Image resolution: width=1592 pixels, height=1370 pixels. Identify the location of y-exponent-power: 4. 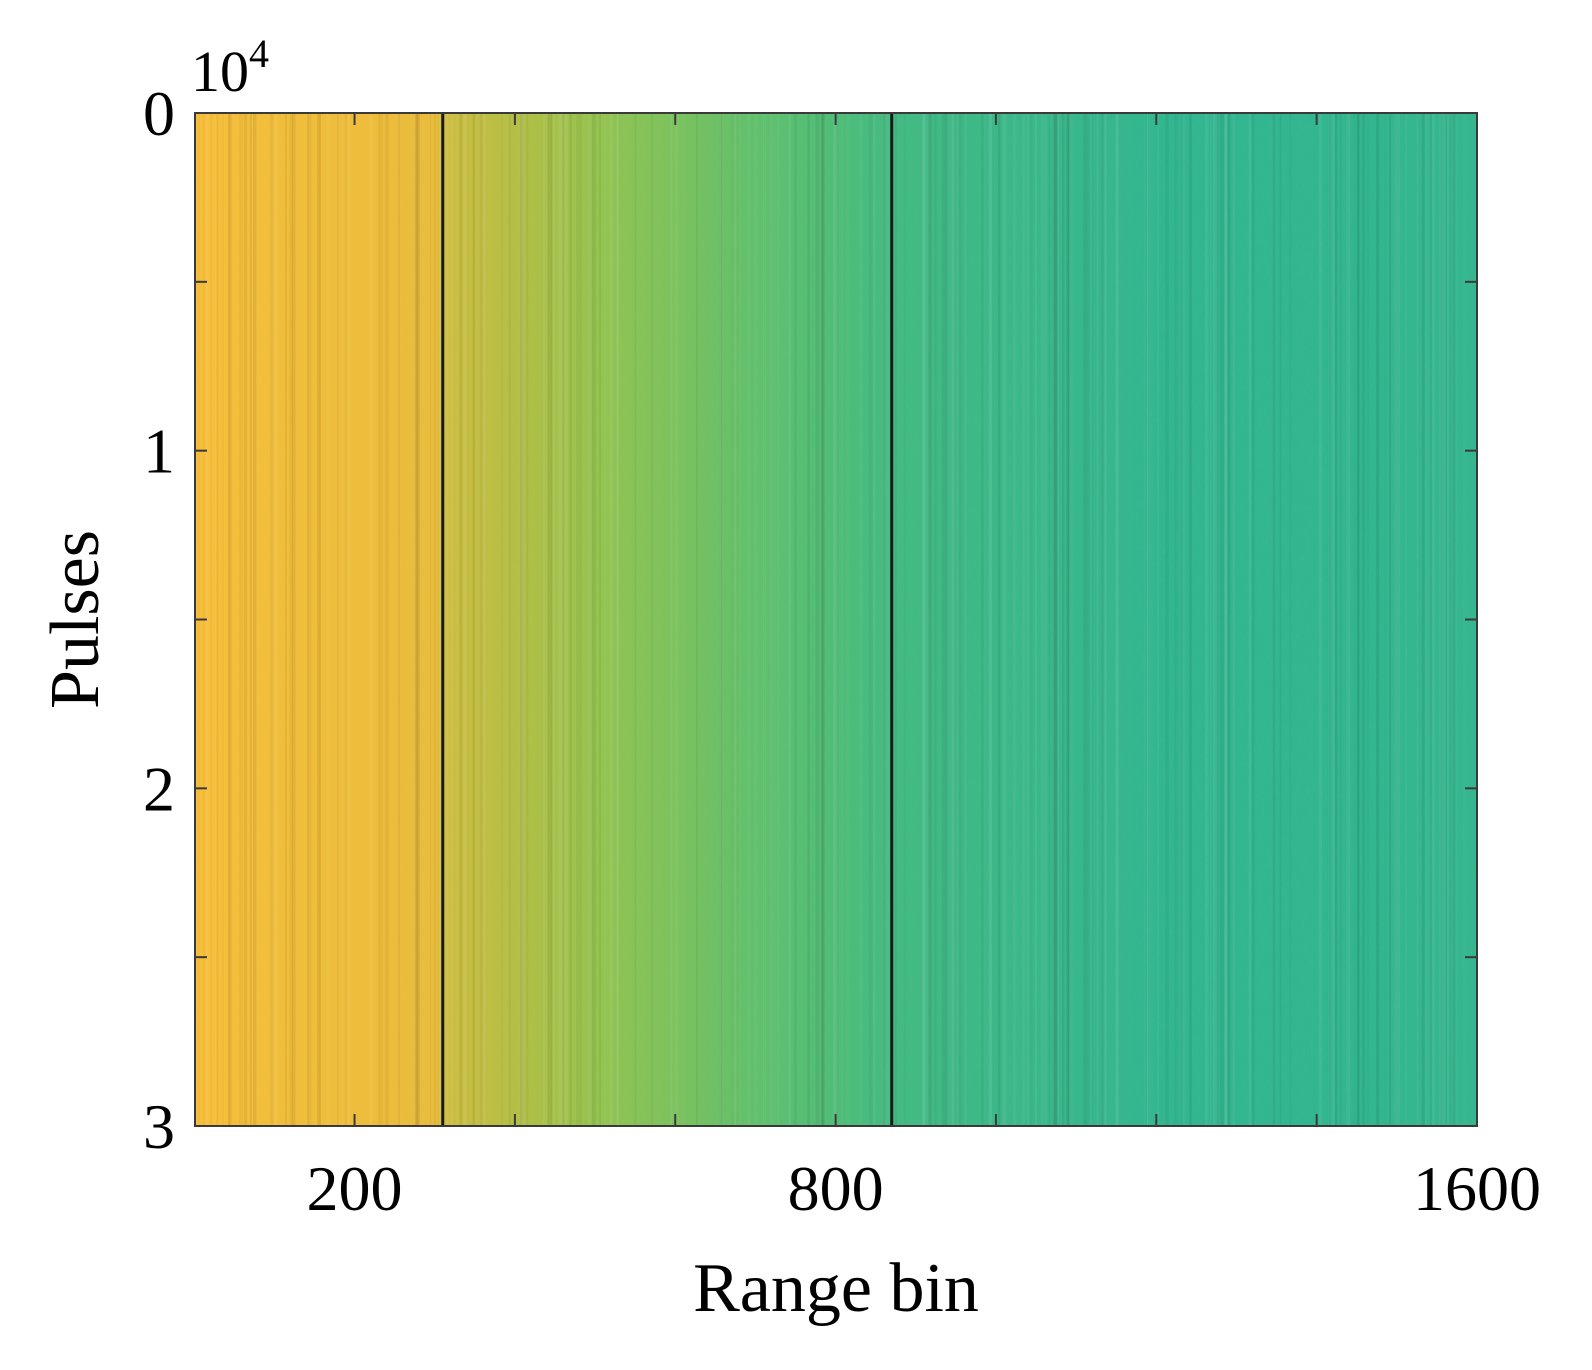
(259, 53).